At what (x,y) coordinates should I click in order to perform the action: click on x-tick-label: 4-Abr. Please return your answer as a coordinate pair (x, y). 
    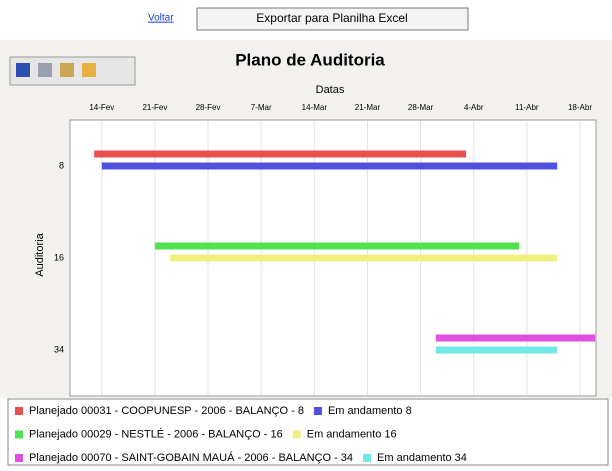
    Looking at the image, I should click on (474, 107).